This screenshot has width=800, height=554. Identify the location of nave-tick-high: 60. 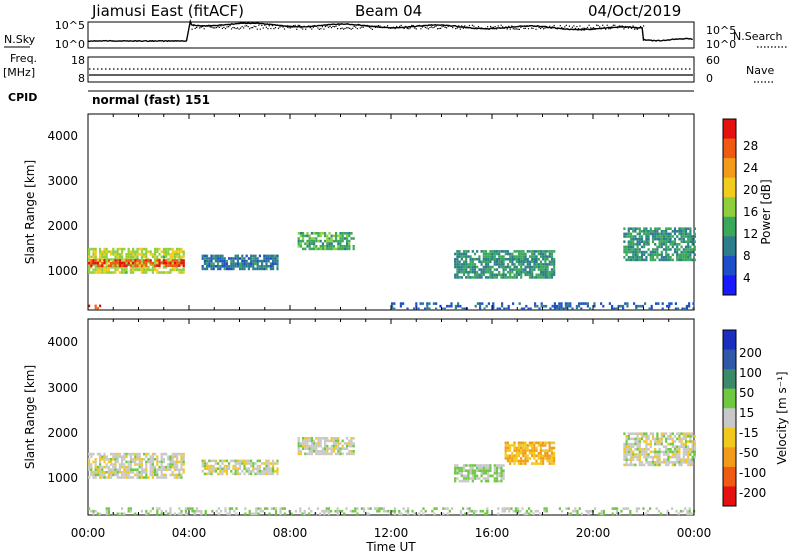
(713, 60).